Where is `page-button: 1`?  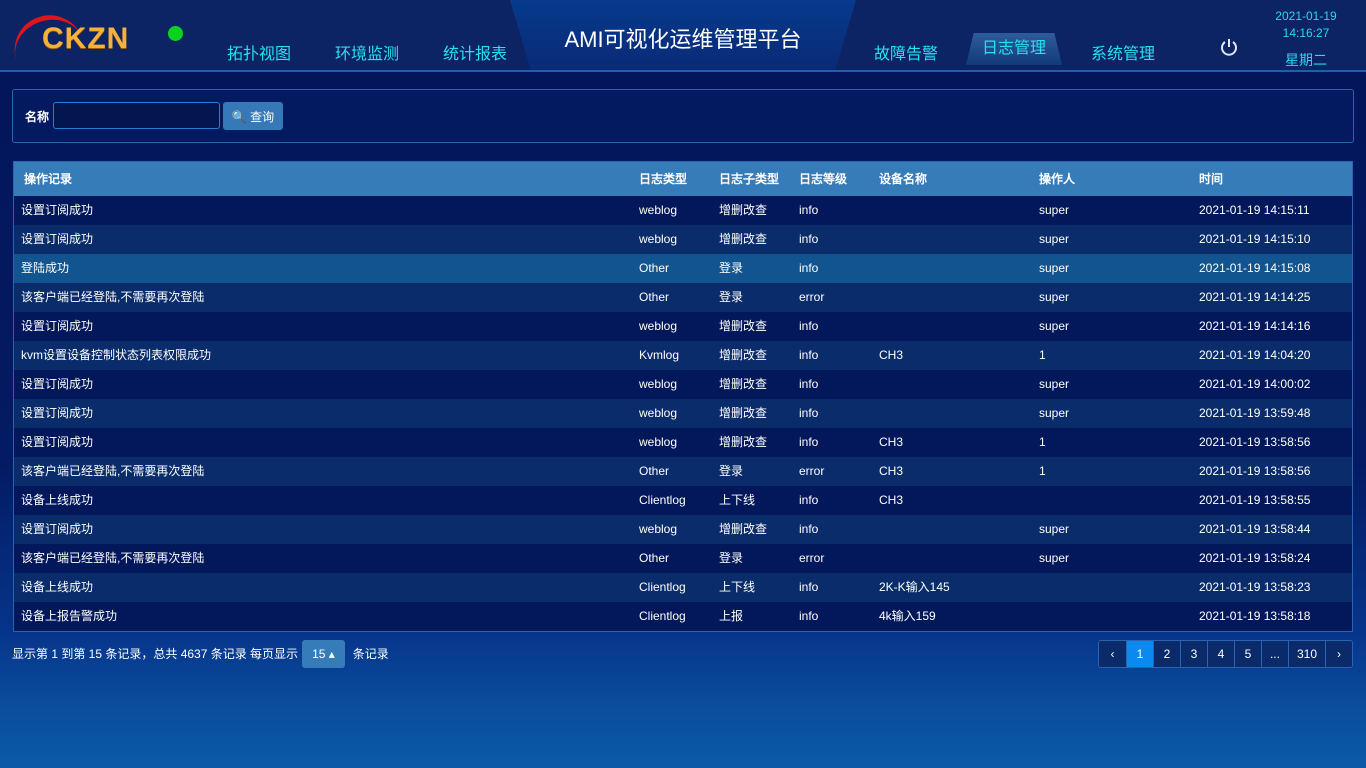 page-button: 1 is located at coordinates (1139, 654).